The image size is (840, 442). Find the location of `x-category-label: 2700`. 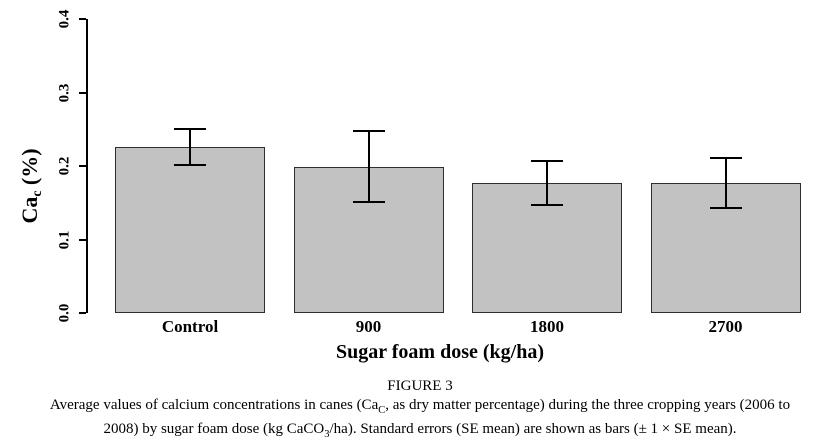

x-category-label: 2700 is located at coordinates (725, 326).